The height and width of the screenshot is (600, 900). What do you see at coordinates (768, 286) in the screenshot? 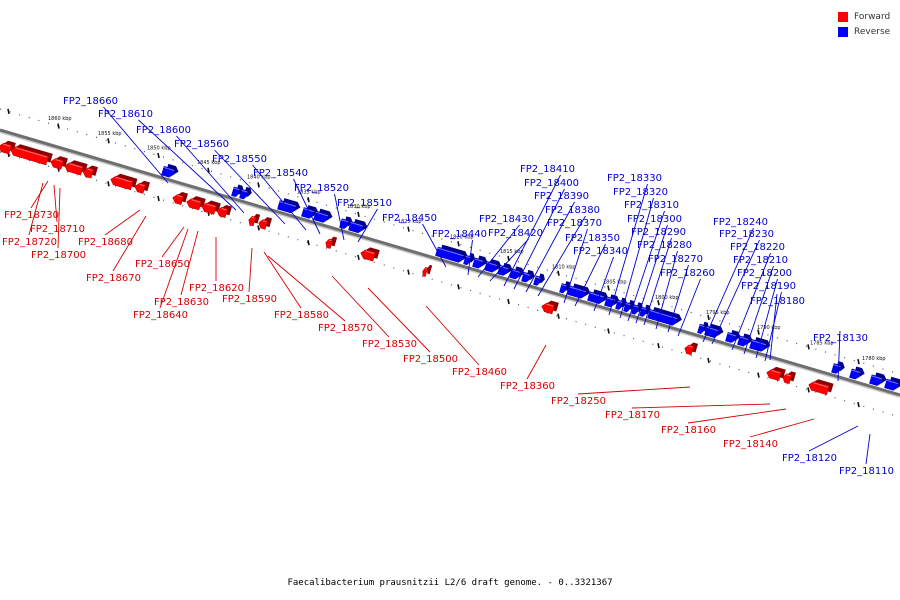
I see `reverse-gene-label: FP2_18190` at bounding box center [768, 286].